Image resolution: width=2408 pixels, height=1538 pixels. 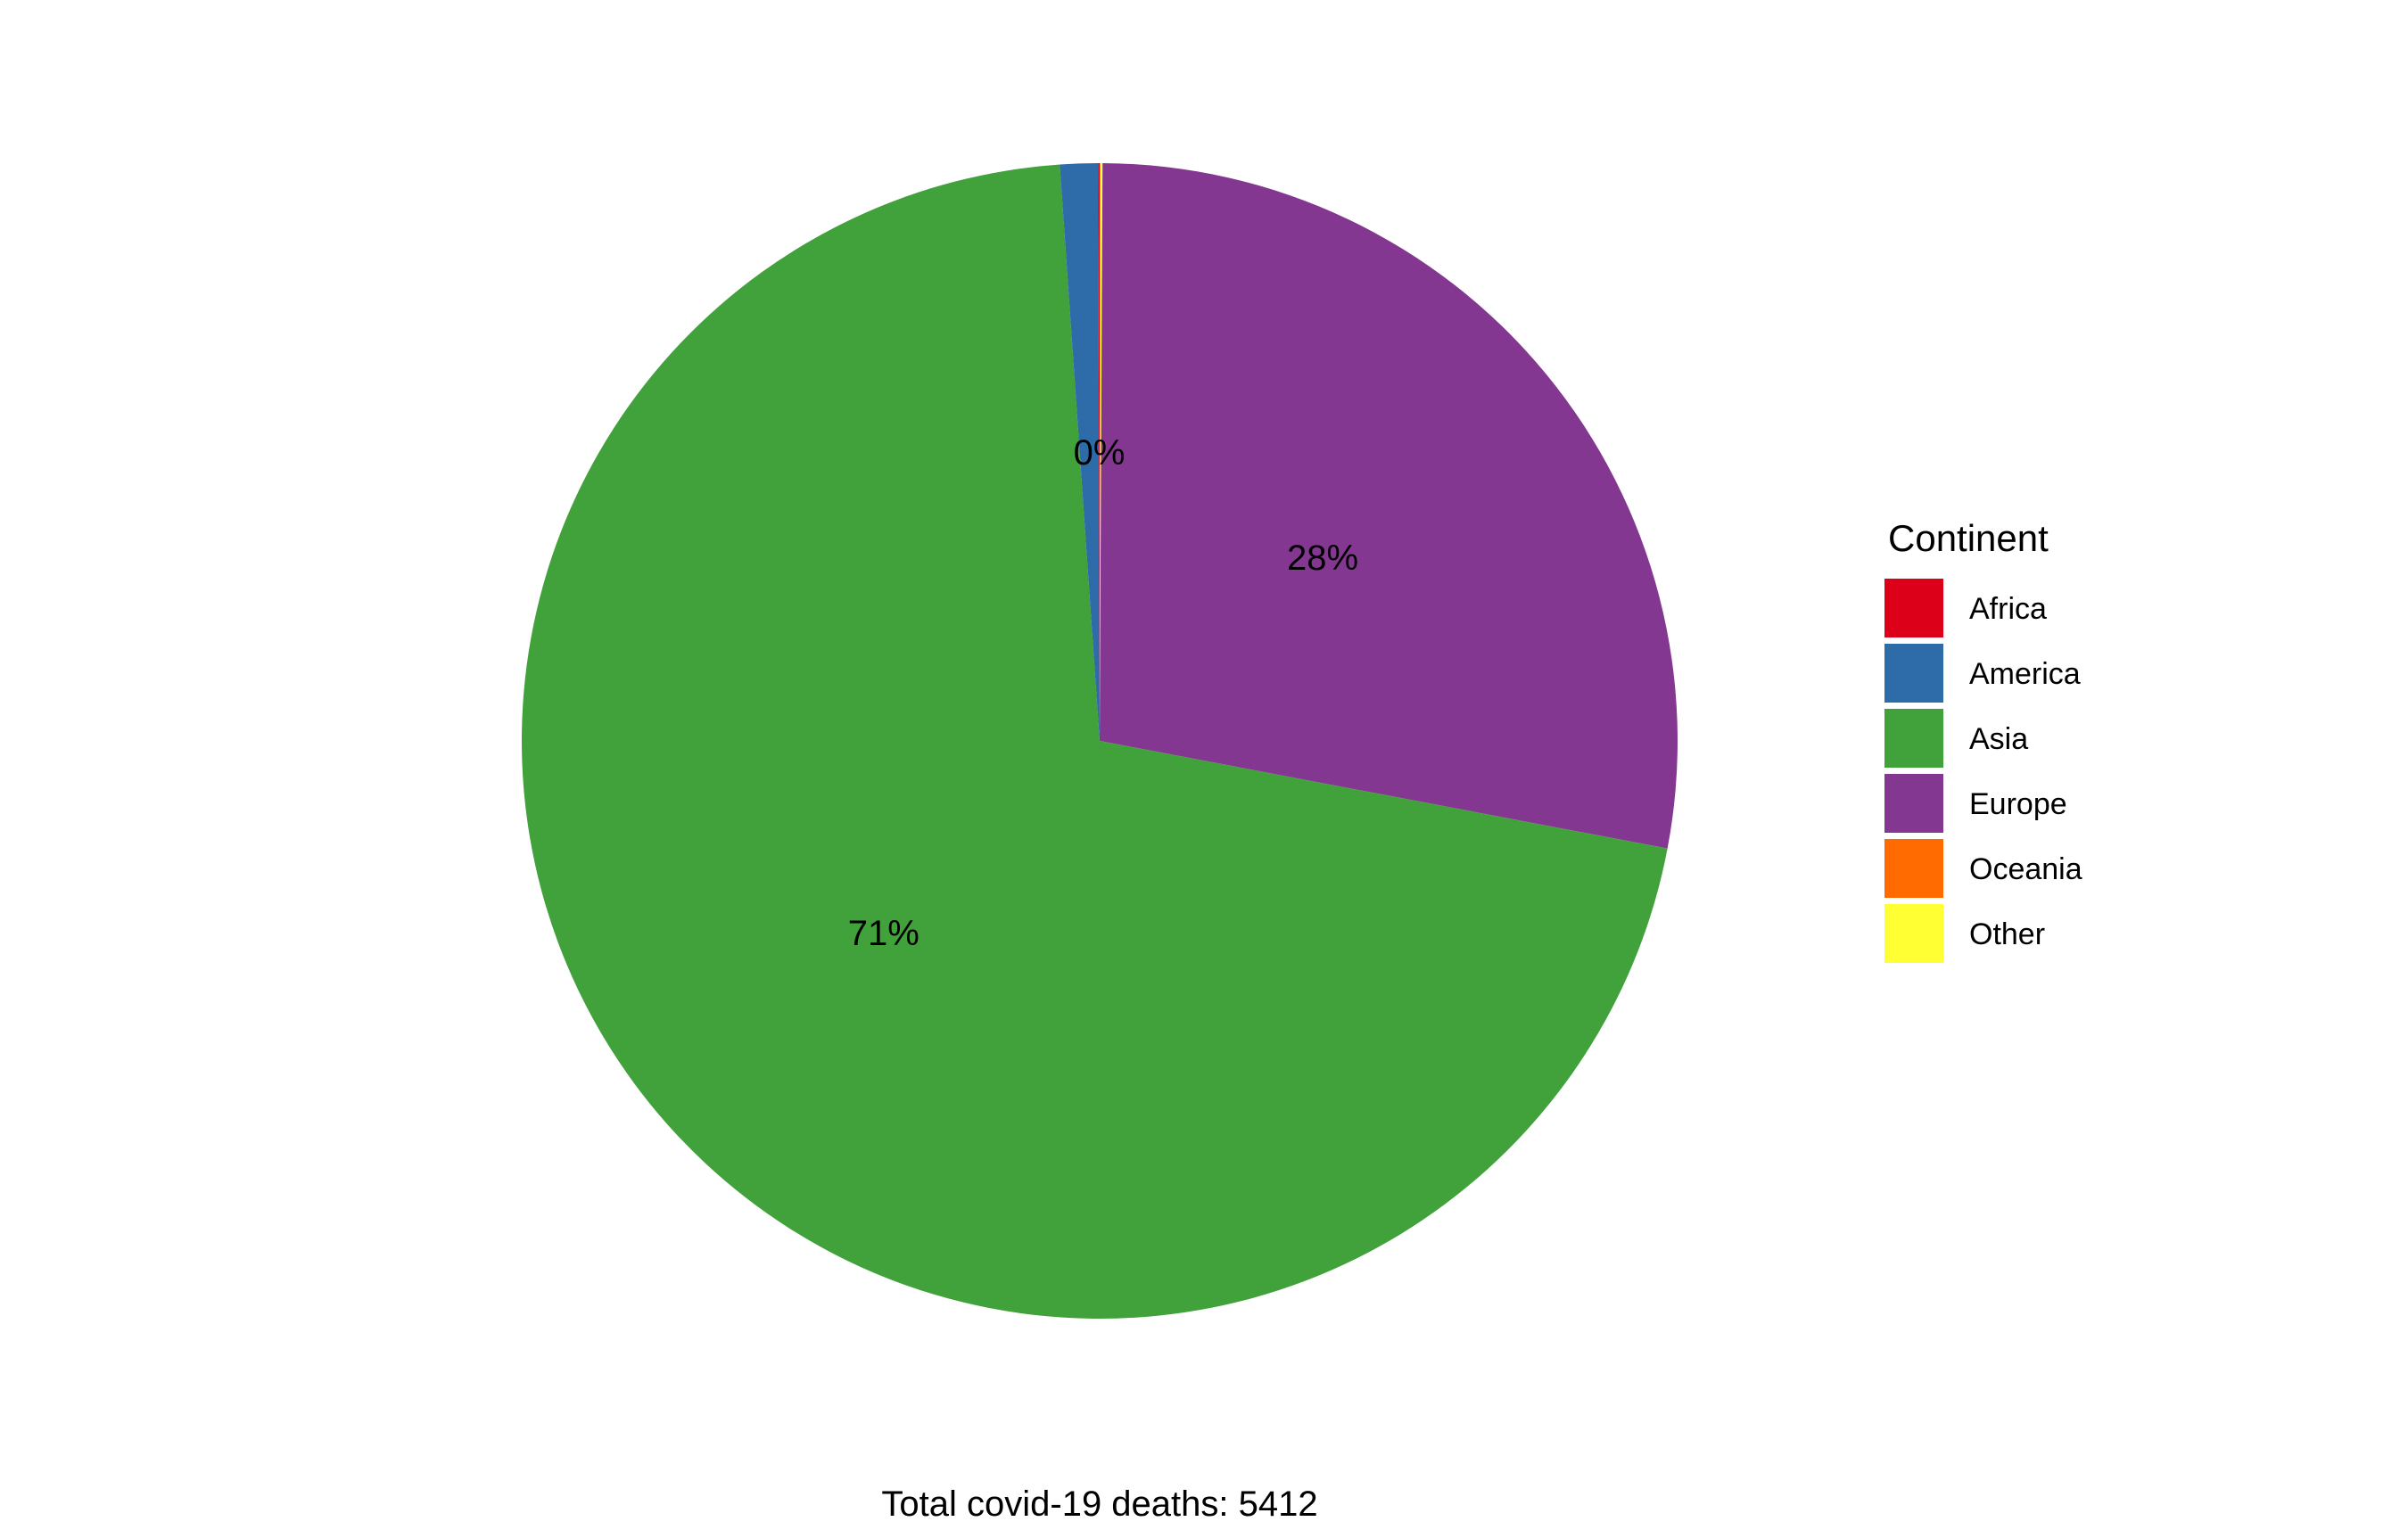 What do you see at coordinates (2018, 804) in the screenshot?
I see `legend-label-europe: Europe` at bounding box center [2018, 804].